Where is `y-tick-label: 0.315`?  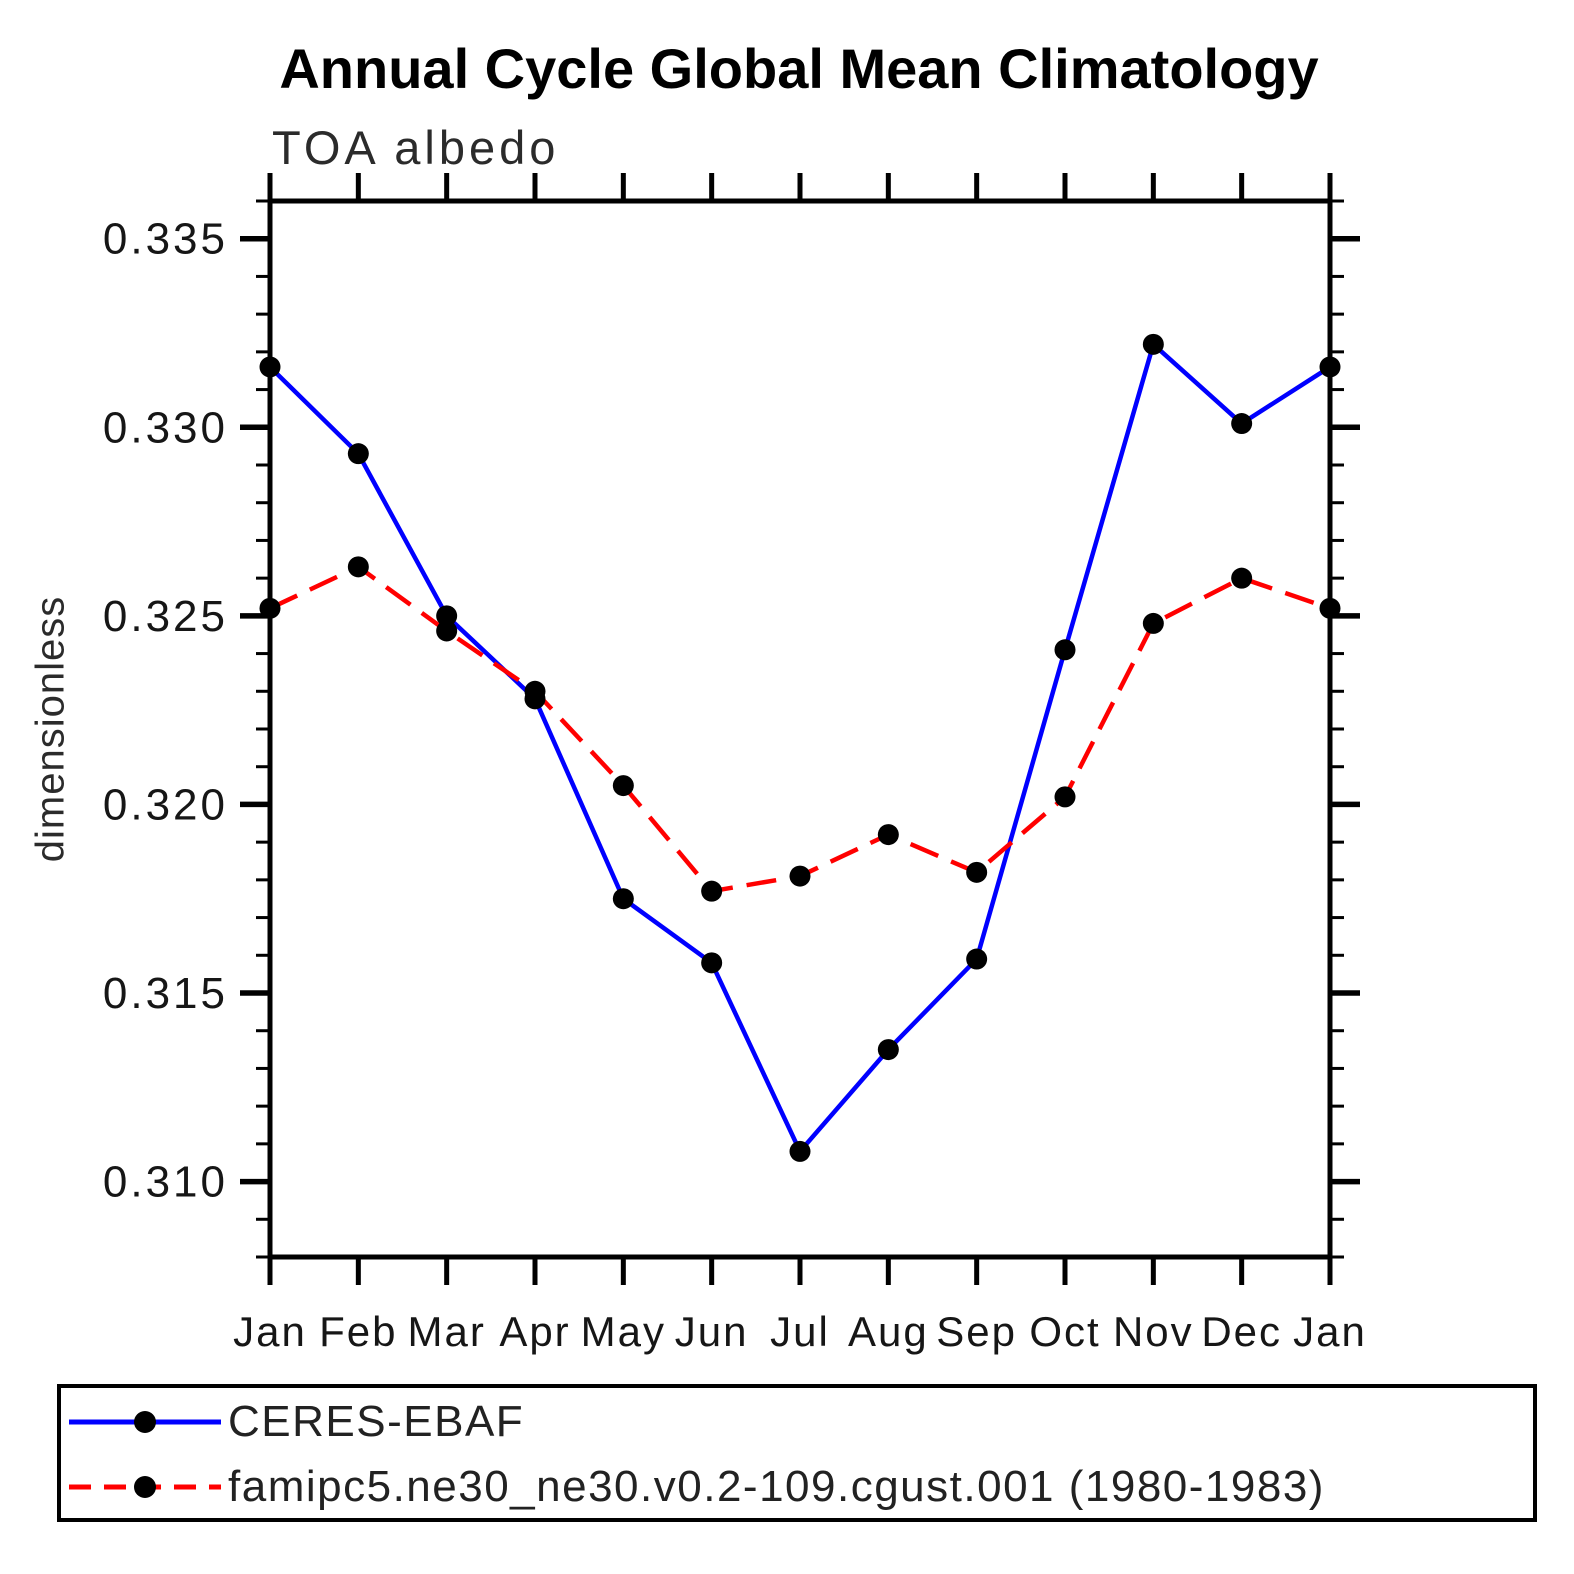 y-tick-label: 0.315 is located at coordinates (165, 993).